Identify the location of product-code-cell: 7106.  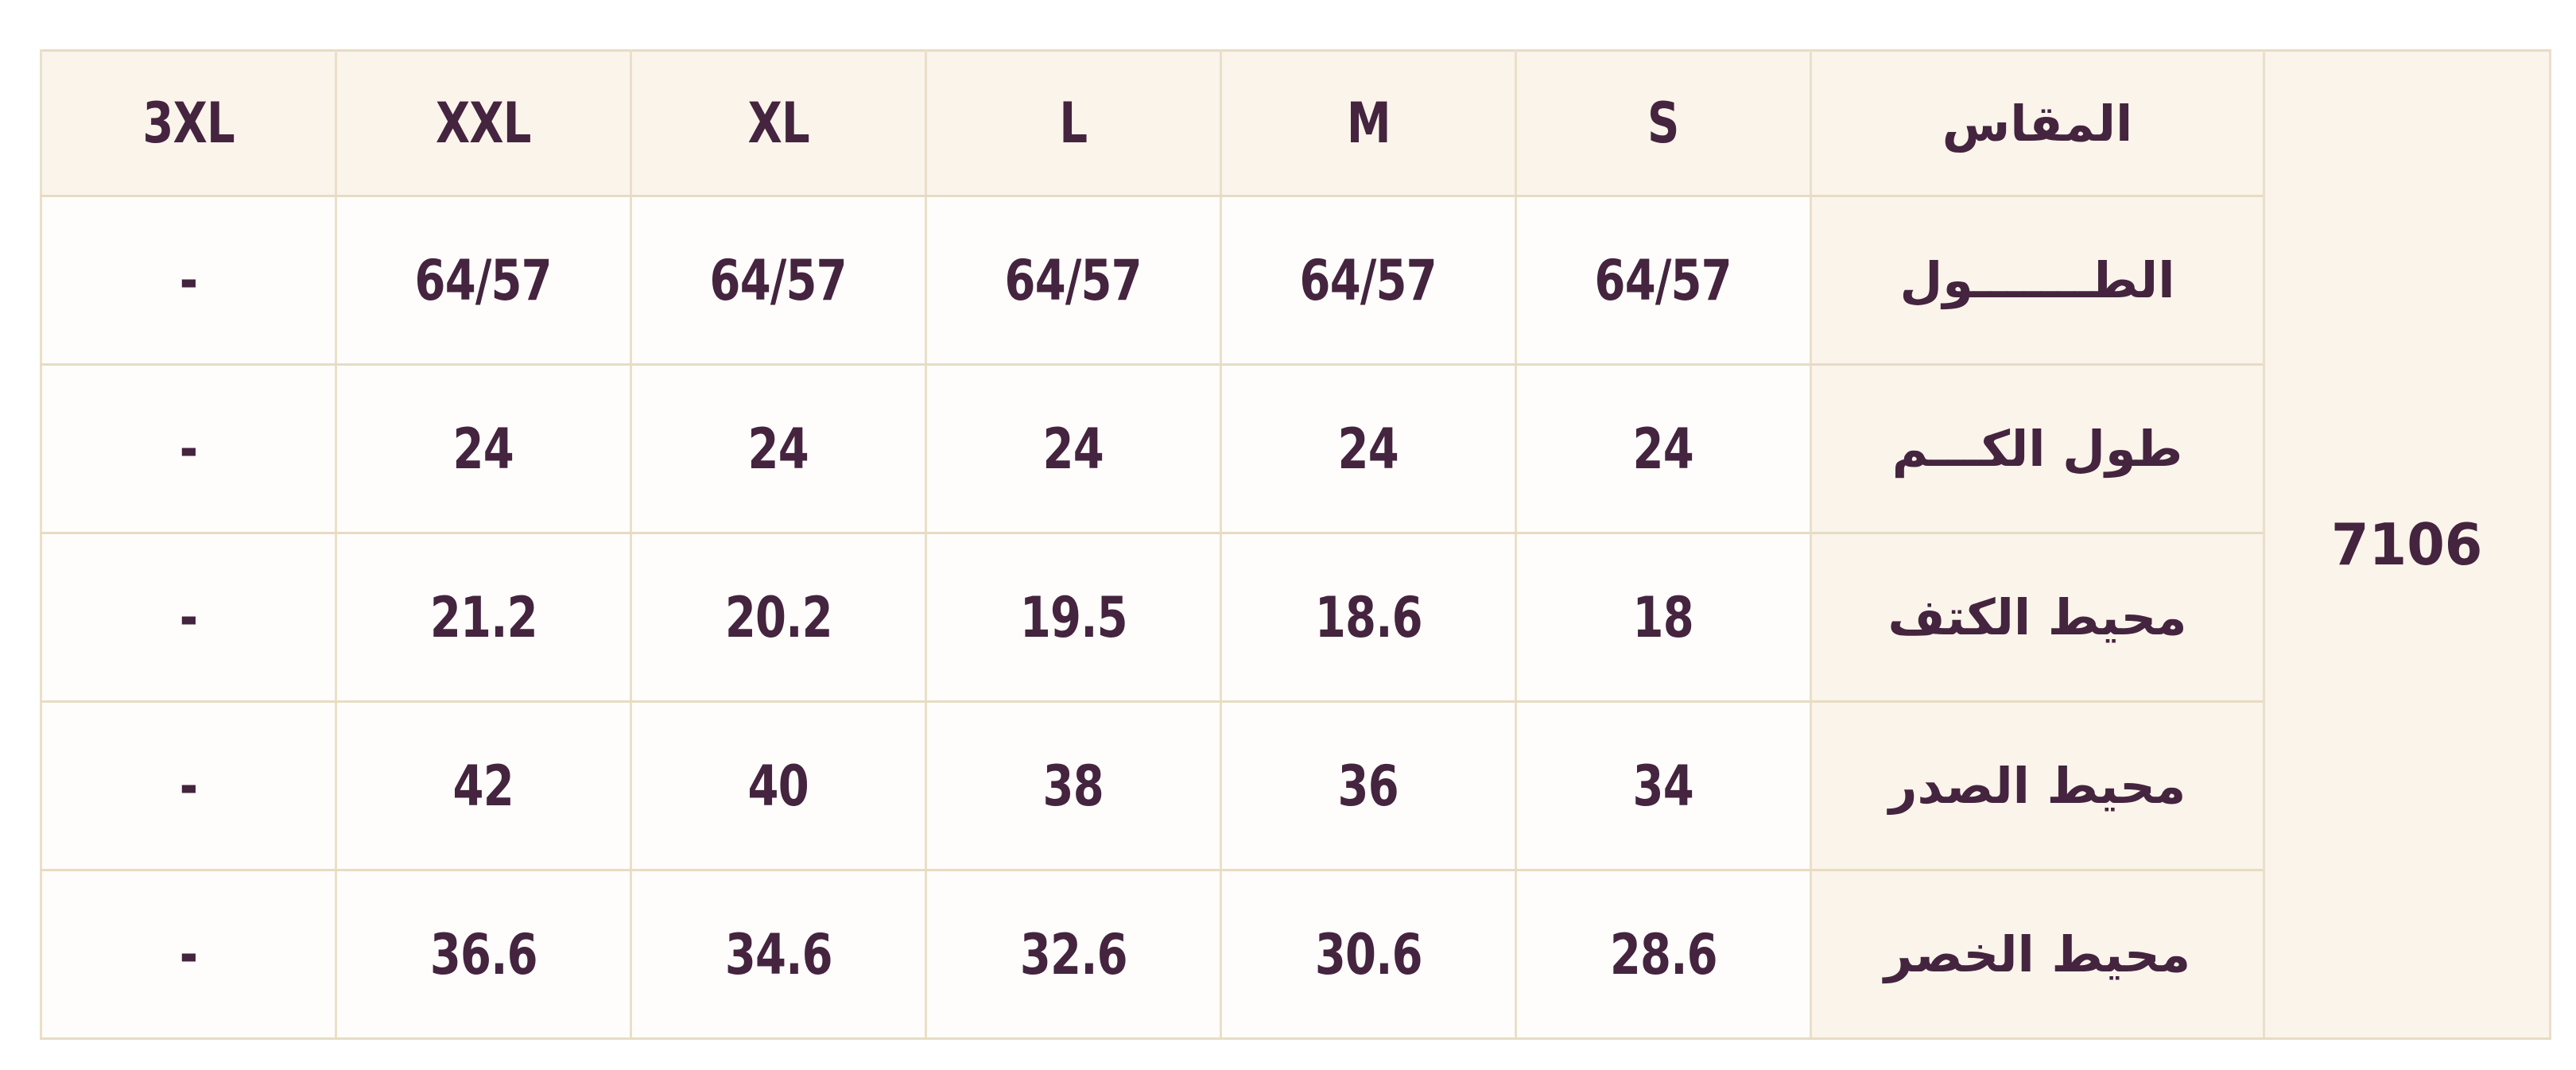
(2407, 544).